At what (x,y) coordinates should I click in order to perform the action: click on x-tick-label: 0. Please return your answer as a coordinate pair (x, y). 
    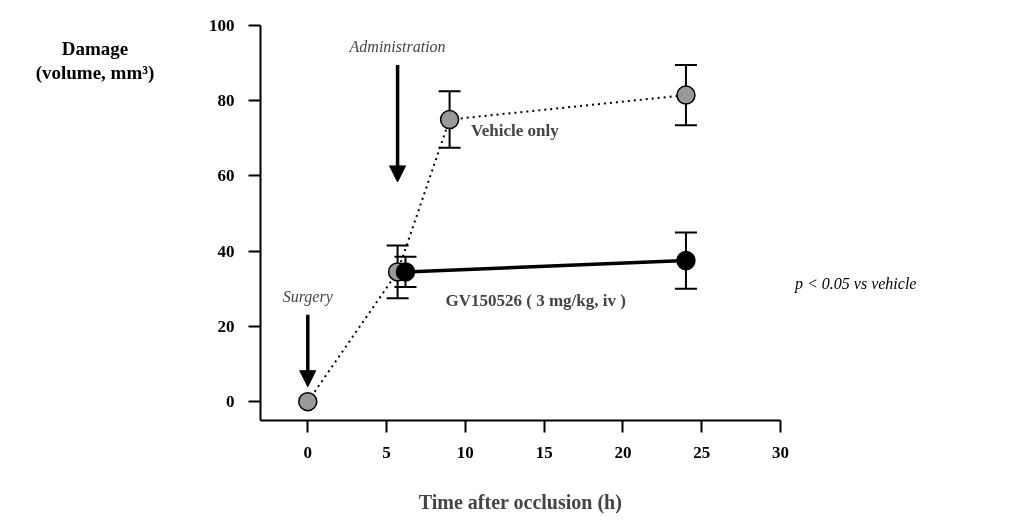
    Looking at the image, I should click on (308, 452).